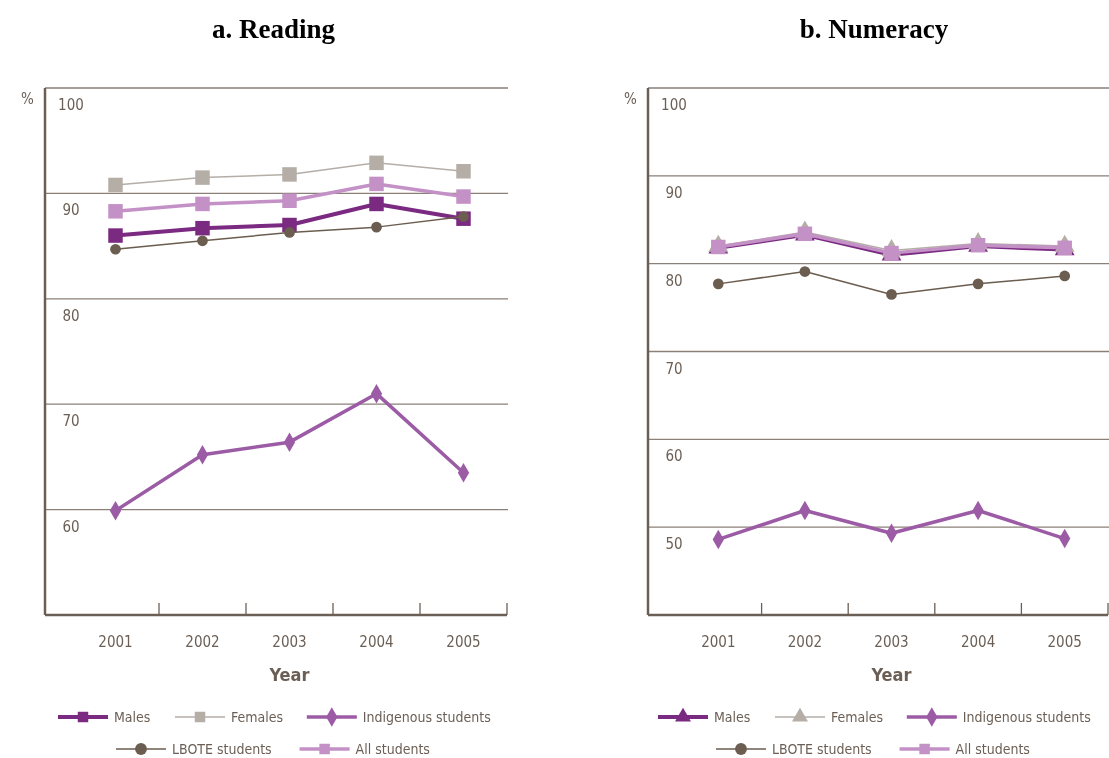 The height and width of the screenshot is (758, 1109). I want to click on chart-title: a. Reading, so click(273, 29).